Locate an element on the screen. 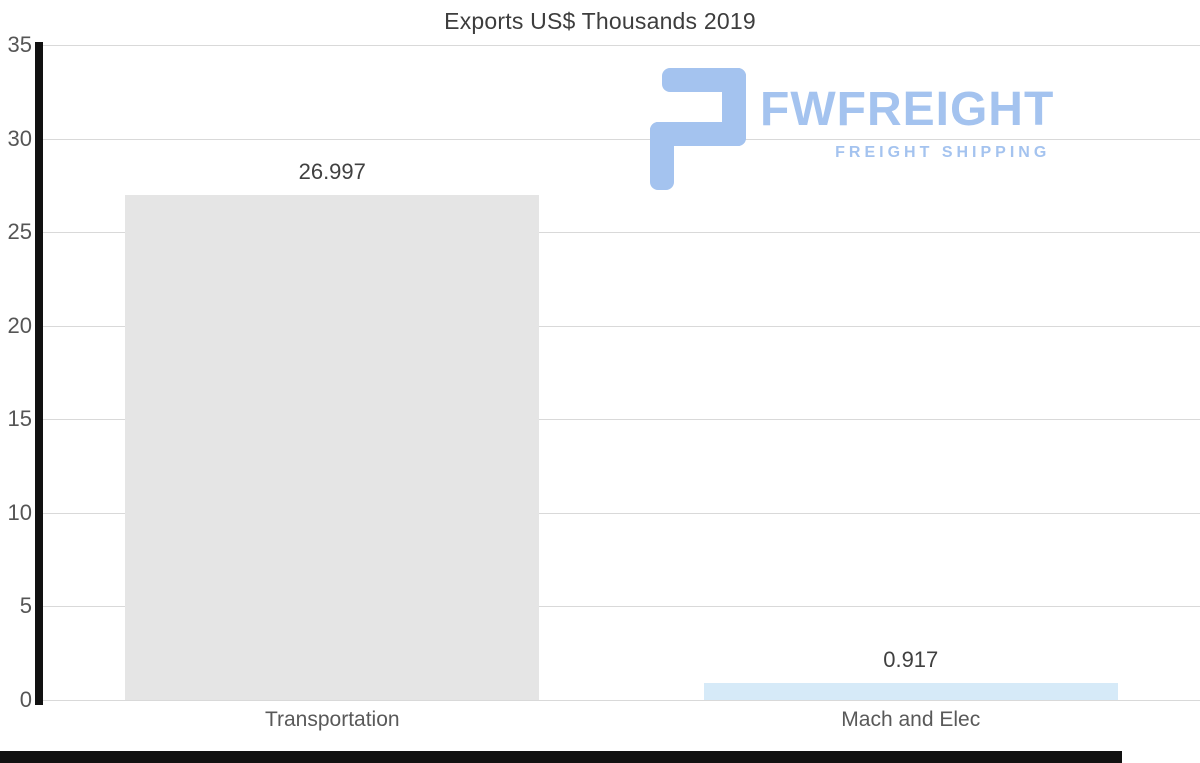 This screenshot has width=1200, height=763. y-tick-label-10: 10 is located at coordinates (19, 512).